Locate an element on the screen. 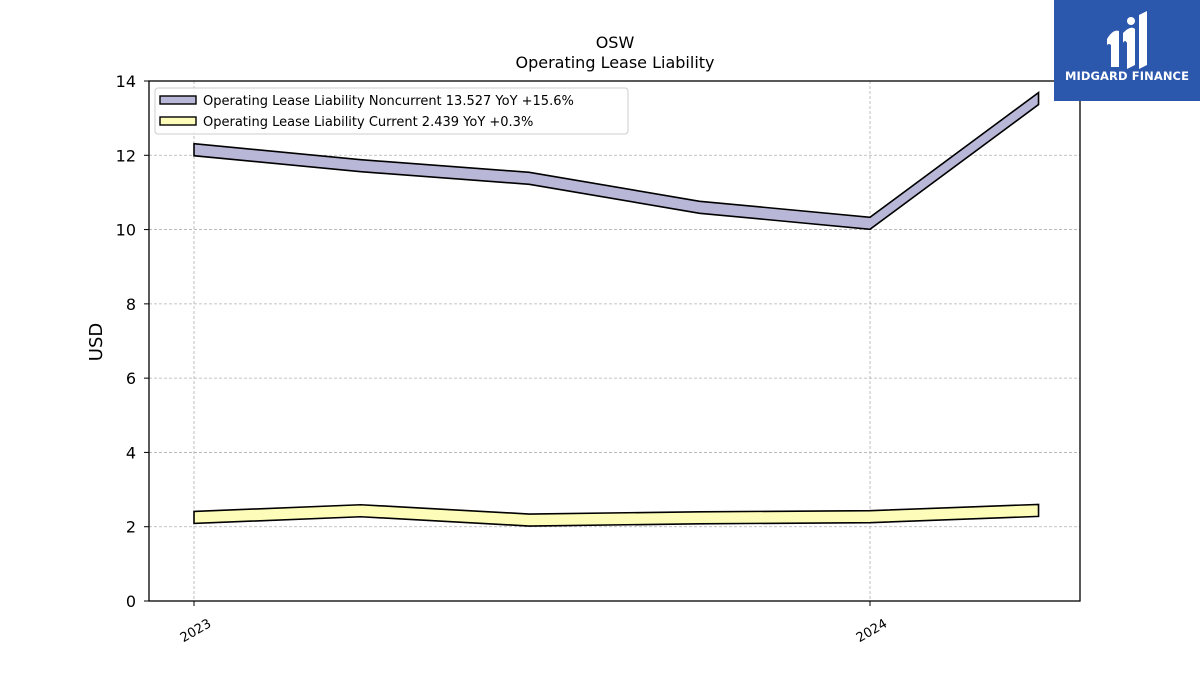 The height and width of the screenshot is (675, 1200). y-axis-label: USD is located at coordinates (96, 342).